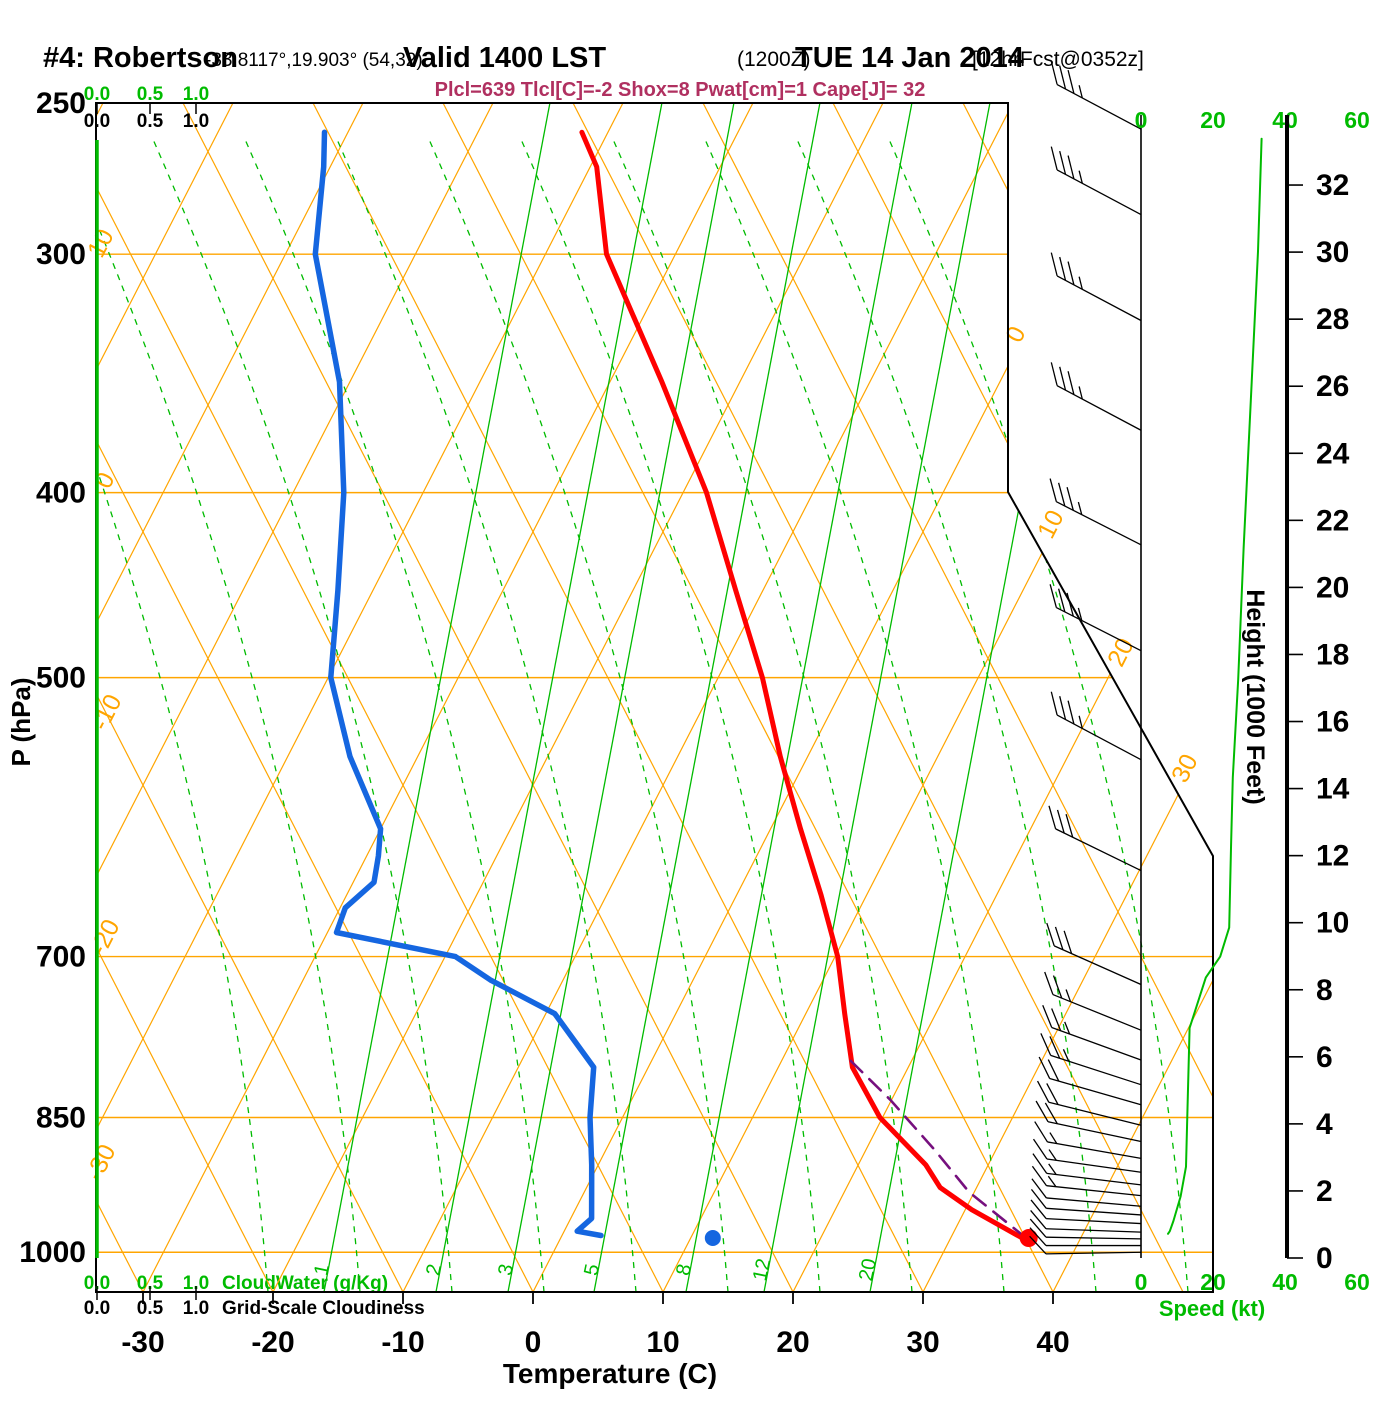 The image size is (1400, 1405). I want to click on height-tick-label: 18, so click(1332, 654).